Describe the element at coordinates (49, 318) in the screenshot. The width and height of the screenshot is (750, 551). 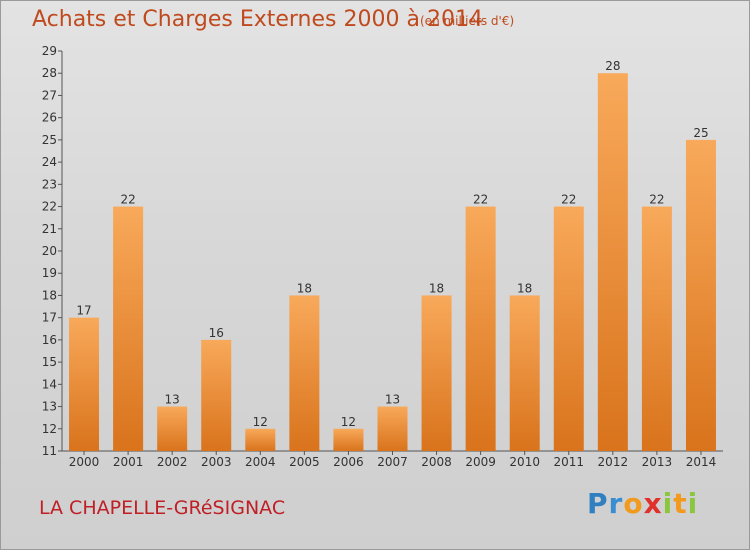
I see `y-tick-label: 17` at that location.